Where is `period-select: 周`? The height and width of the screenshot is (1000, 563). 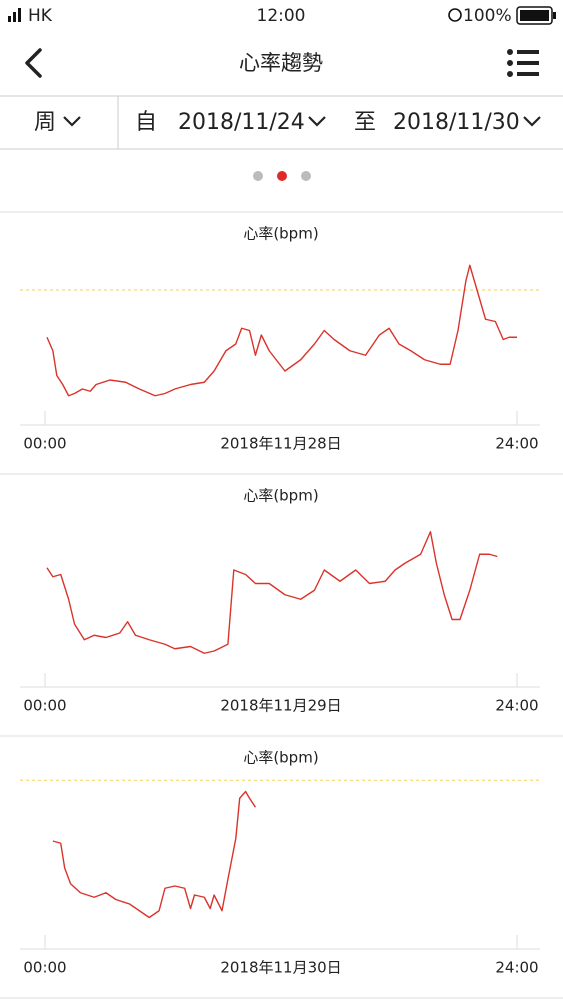
period-select: 周 is located at coordinates (45, 122).